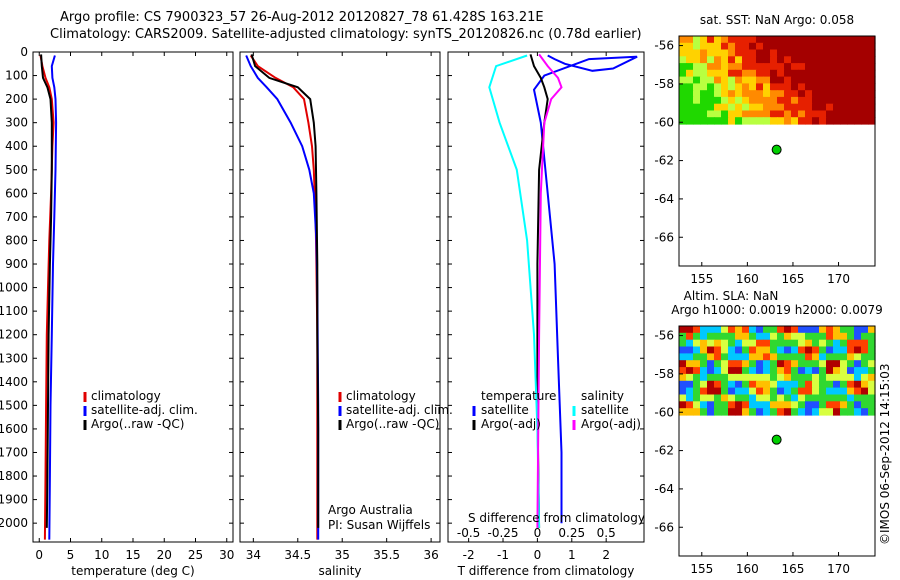  I want to click on y-tick-label: 600, so click(16, 193).